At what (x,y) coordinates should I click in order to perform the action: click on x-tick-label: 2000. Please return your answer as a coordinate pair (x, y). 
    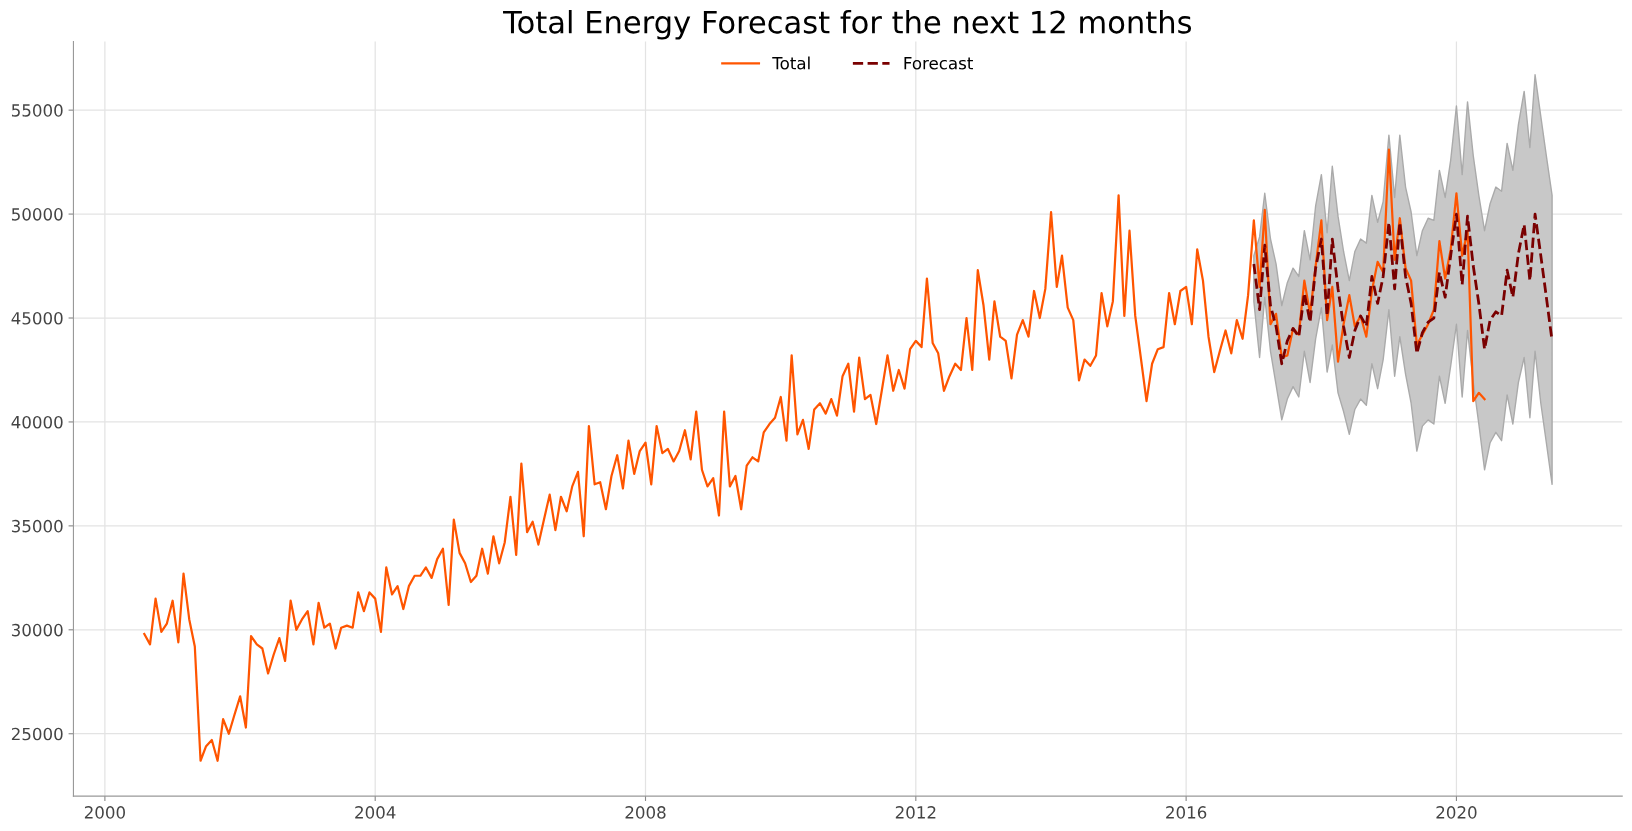
    Looking at the image, I should click on (104, 812).